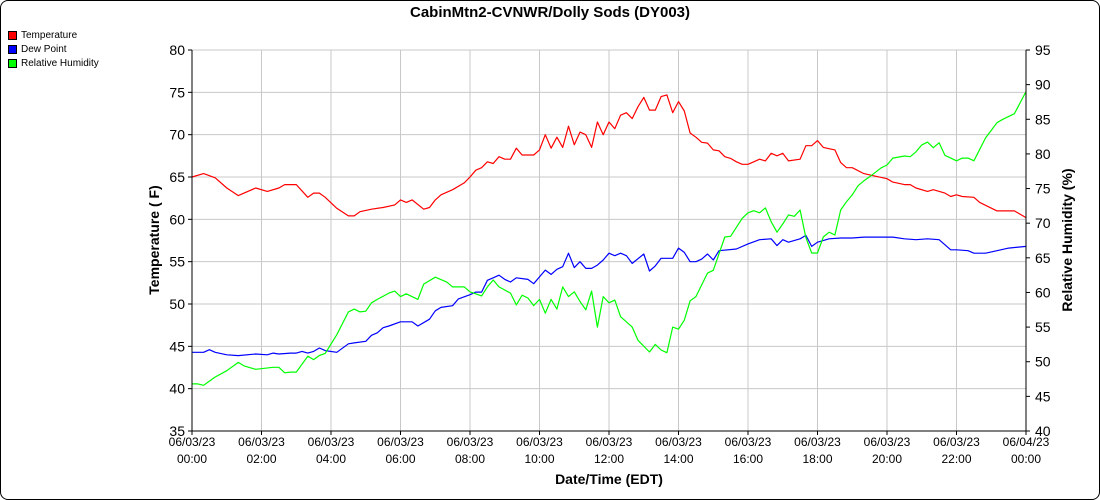  What do you see at coordinates (748, 459) in the screenshot?
I see `x-tick-label-time: 16:00` at bounding box center [748, 459].